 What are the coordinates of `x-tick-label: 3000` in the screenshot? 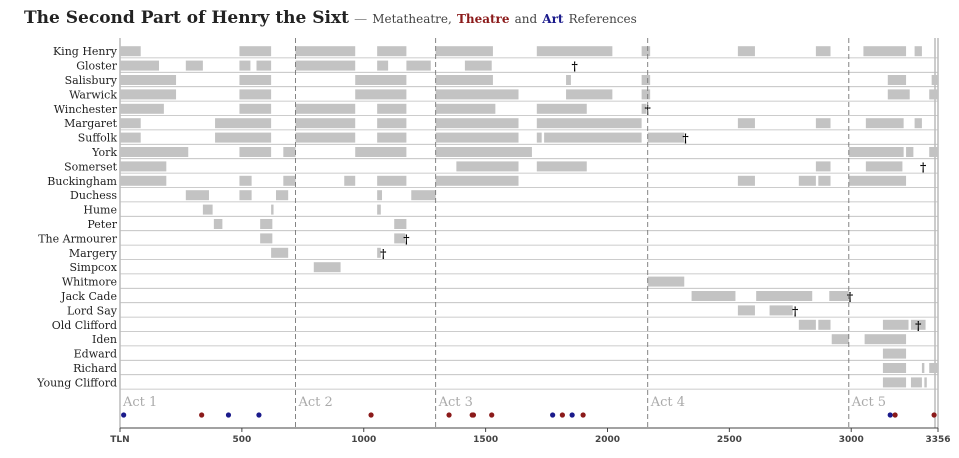 It's located at (851, 440).